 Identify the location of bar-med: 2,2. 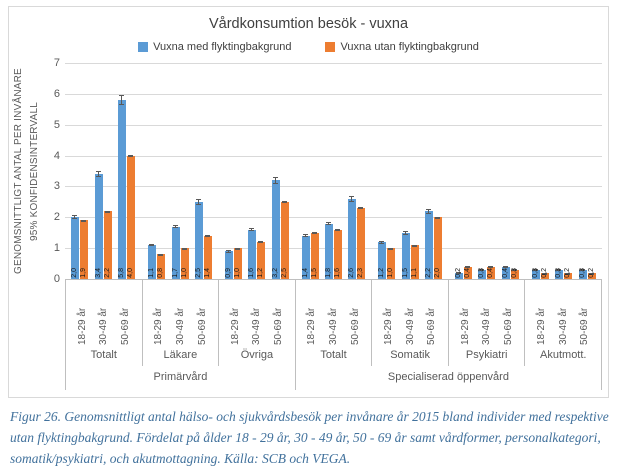
(429, 243).